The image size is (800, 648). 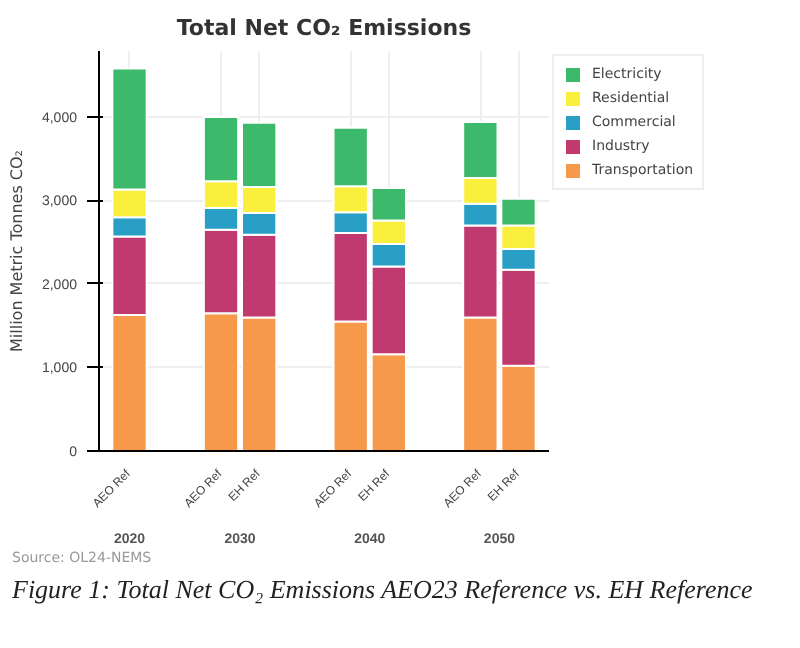 I want to click on caption: Figure 1: Total Net CO₂ Emissions AEO23 Reference vs. EH Reference, so click(x=382, y=590).